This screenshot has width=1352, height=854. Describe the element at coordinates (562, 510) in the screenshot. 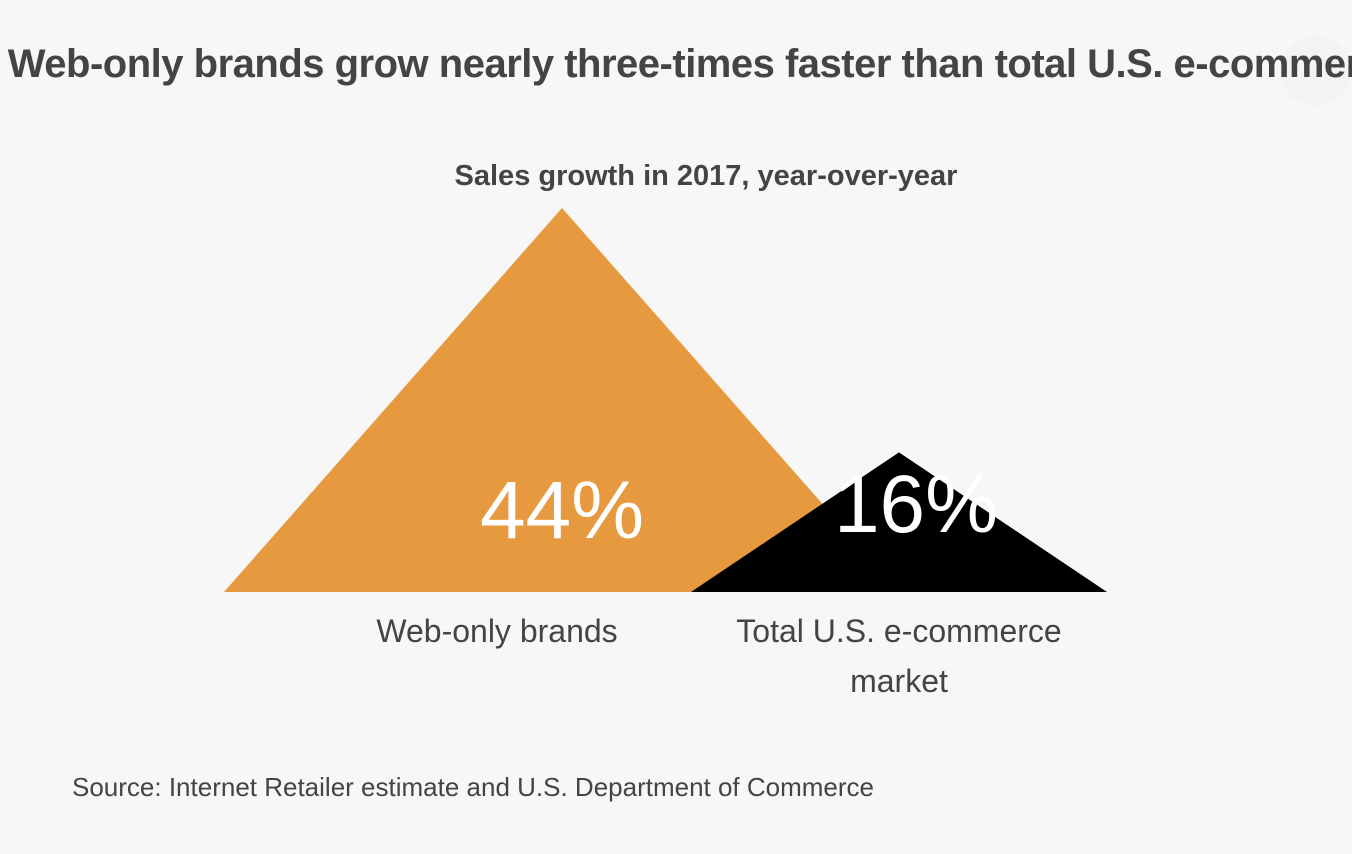

I see `value-label-web-only-brands: 44%` at that location.